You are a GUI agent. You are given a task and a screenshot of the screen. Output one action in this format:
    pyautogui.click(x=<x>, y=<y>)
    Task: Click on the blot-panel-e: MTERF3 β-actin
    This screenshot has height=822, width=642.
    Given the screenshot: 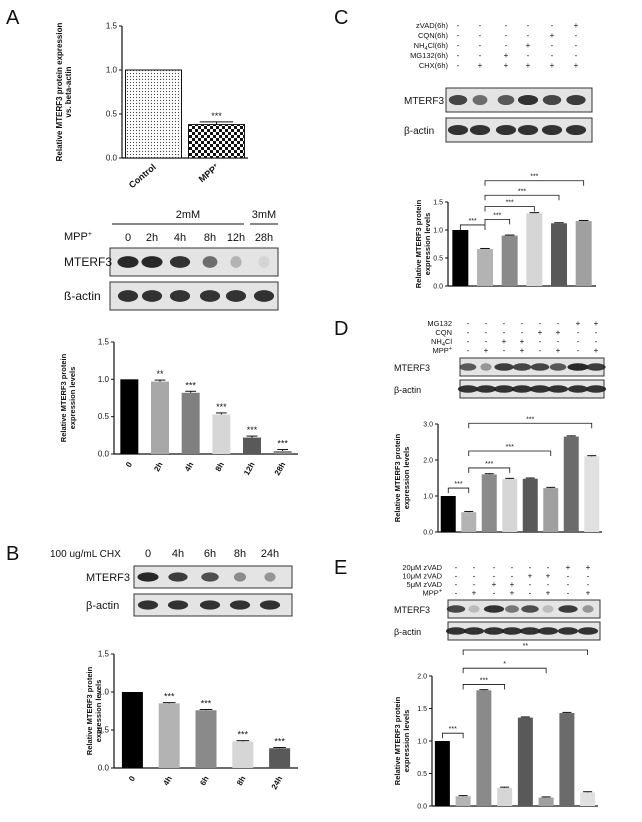 What is the action you would take?
    pyautogui.click(x=497, y=620)
    